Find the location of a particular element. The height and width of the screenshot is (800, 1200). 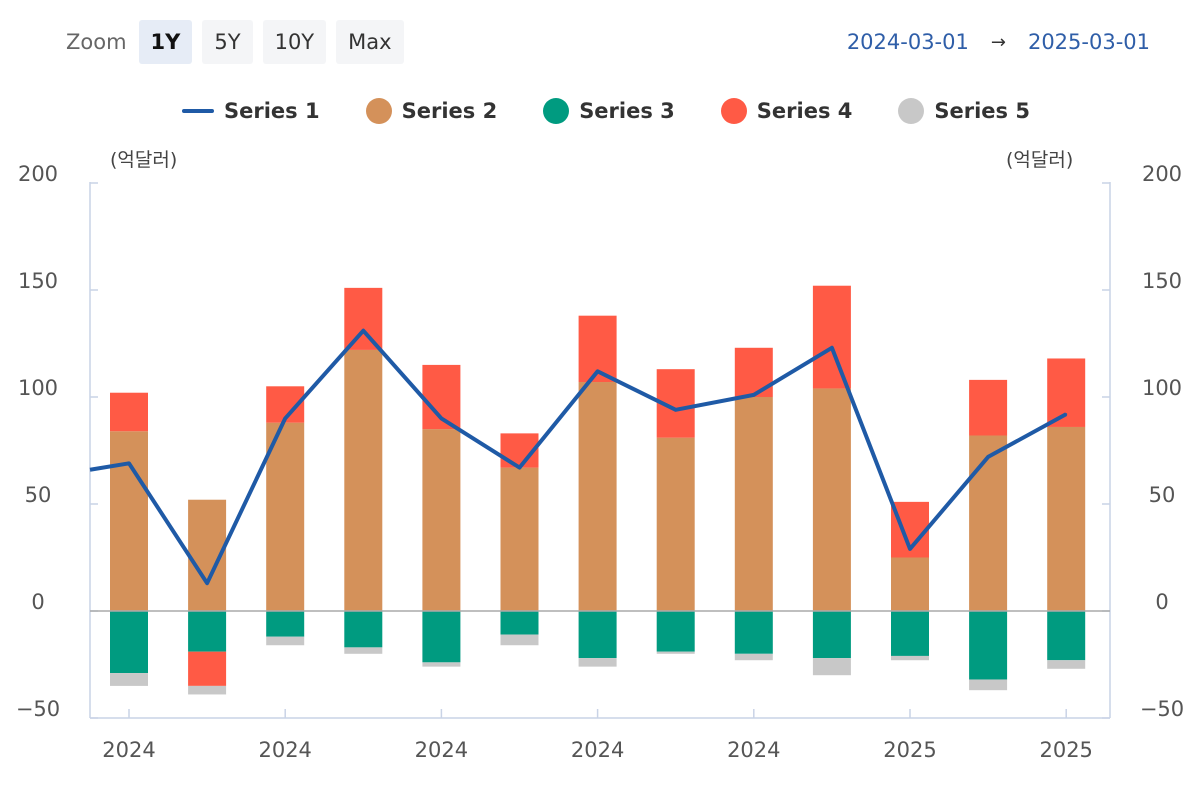

legend-item-series-3: Series 3 is located at coordinates (609, 111).